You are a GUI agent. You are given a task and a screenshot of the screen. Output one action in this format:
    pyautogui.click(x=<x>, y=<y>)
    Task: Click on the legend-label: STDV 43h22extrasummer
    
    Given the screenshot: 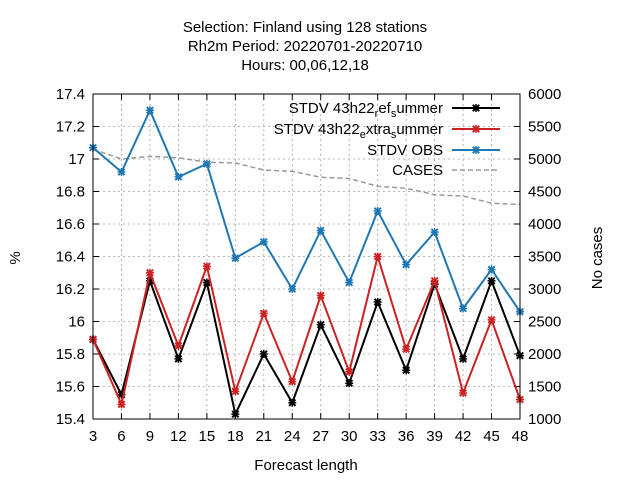 What is the action you would take?
    pyautogui.click(x=358, y=131)
    